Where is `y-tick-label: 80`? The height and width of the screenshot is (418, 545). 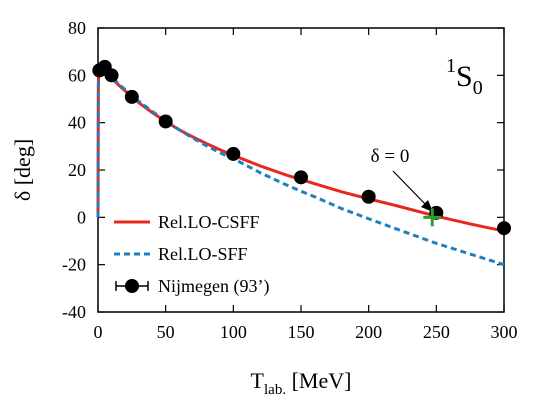 y-tick-label: 80 is located at coordinates (77, 28).